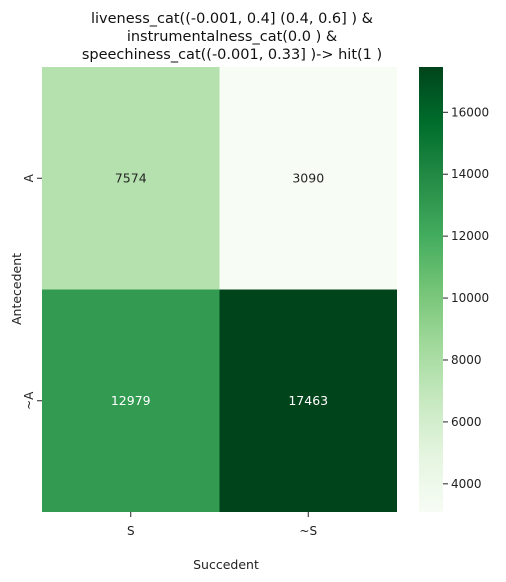  What do you see at coordinates (466, 360) in the screenshot?
I see `colorbar-tick-label: 8000` at bounding box center [466, 360].